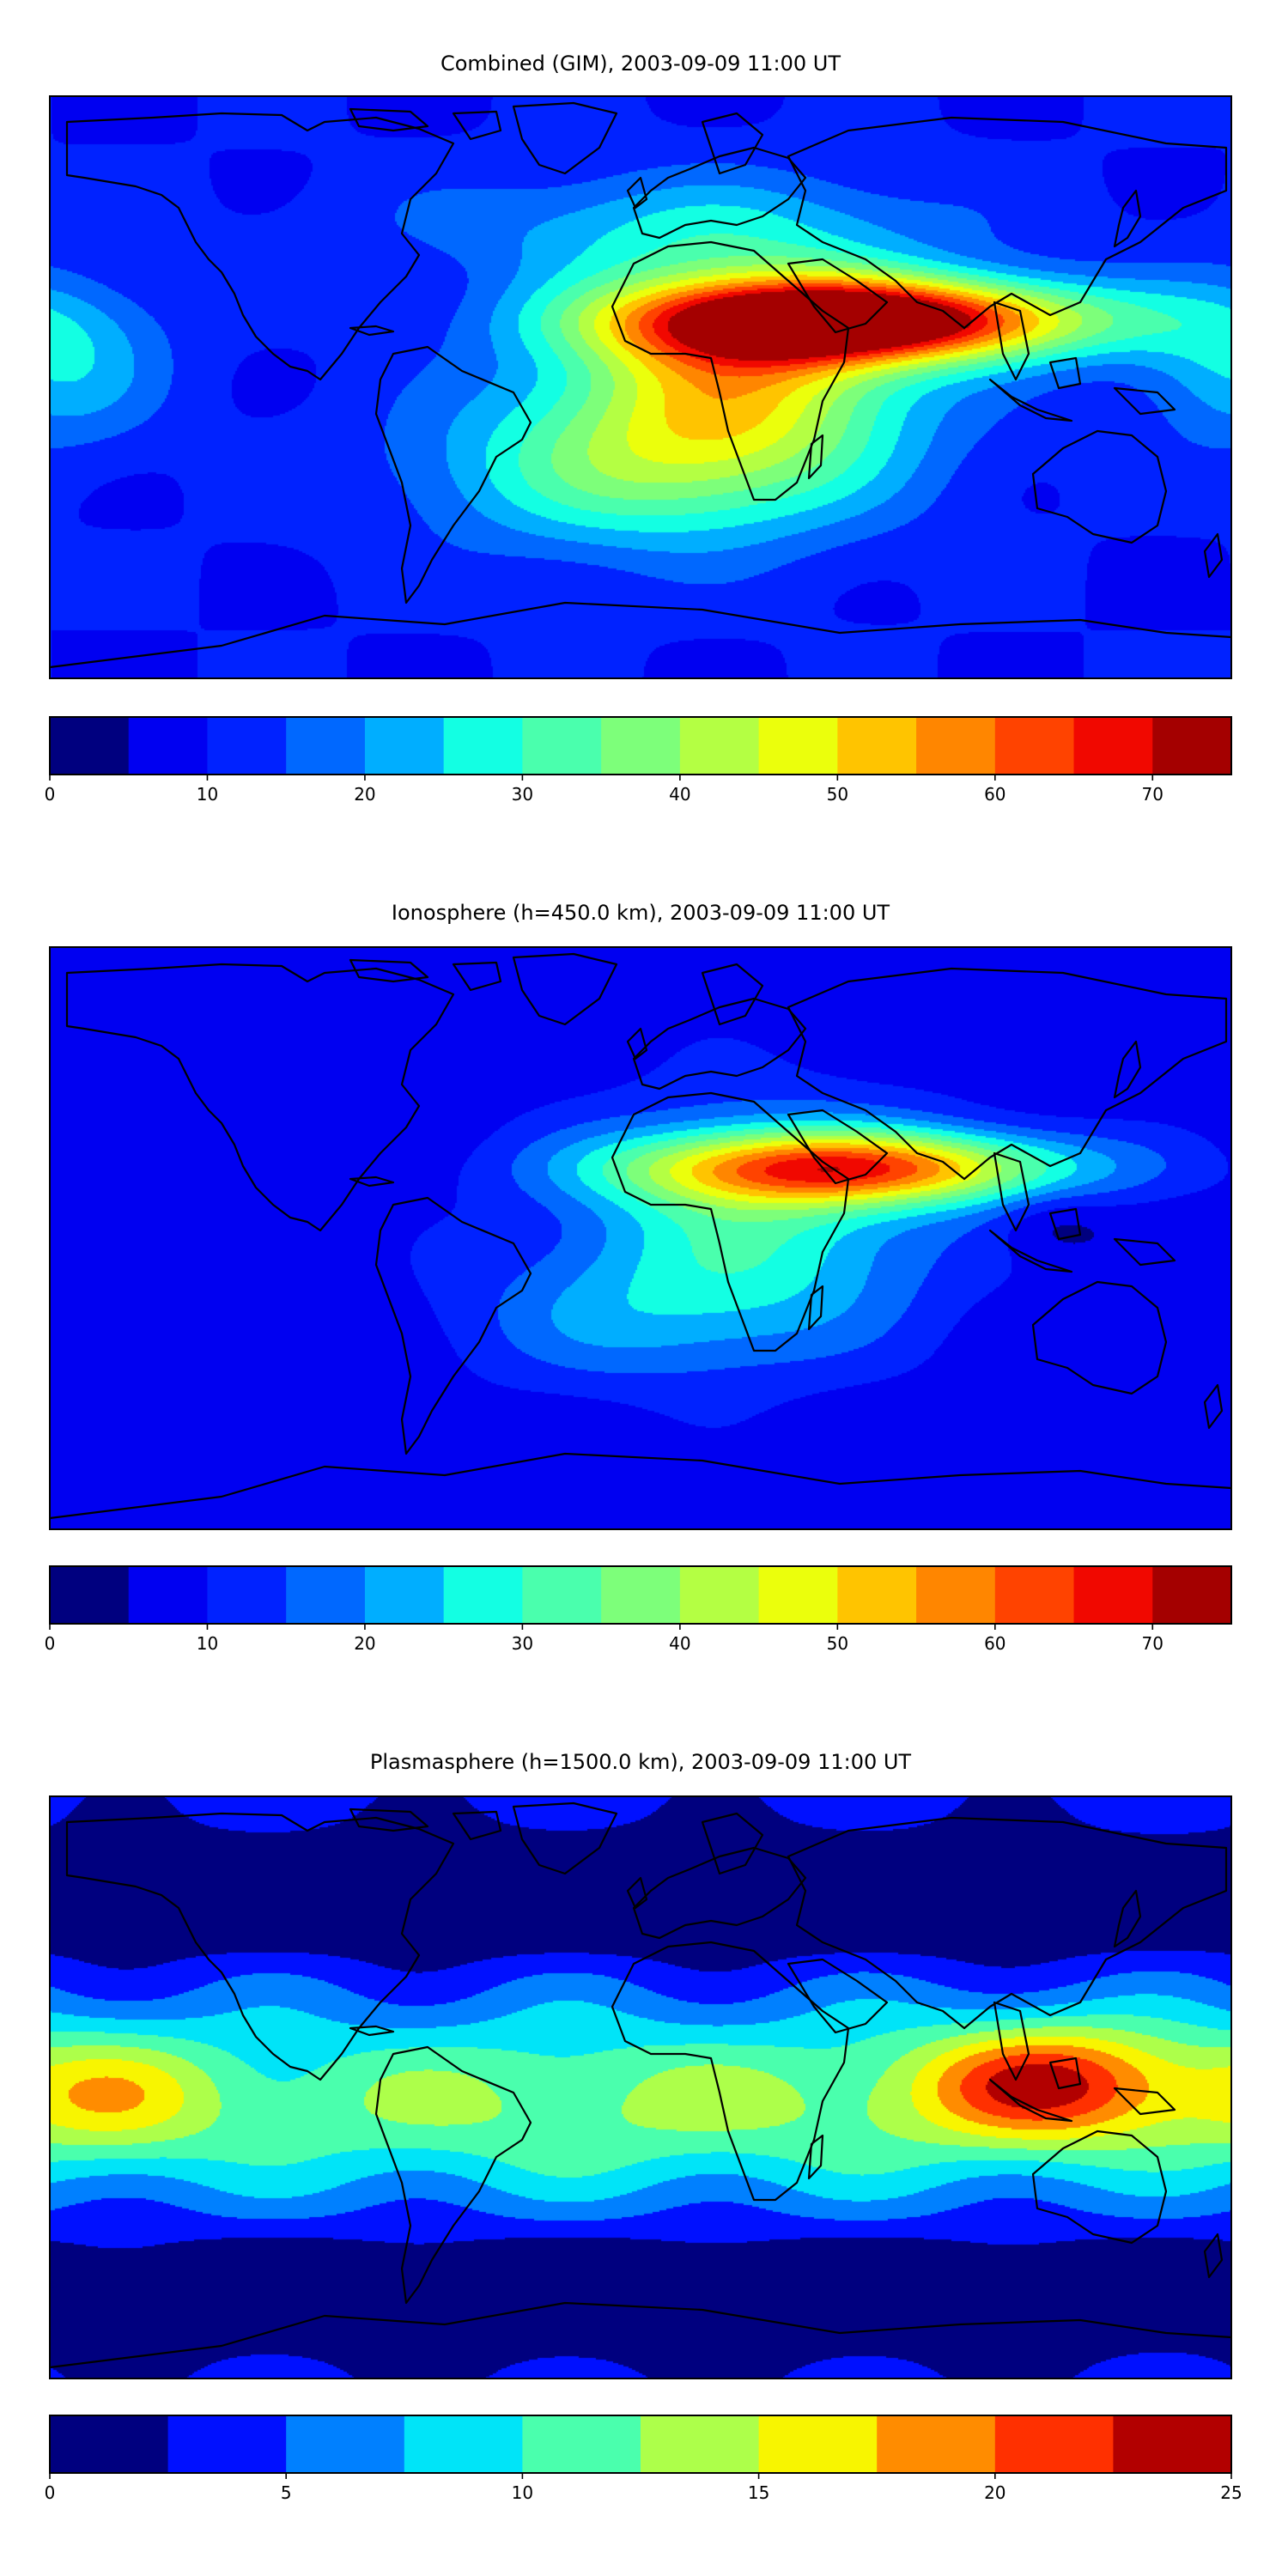  Describe the element at coordinates (286, 2492) in the screenshot. I see `colorbar-tick-label: 5` at that location.